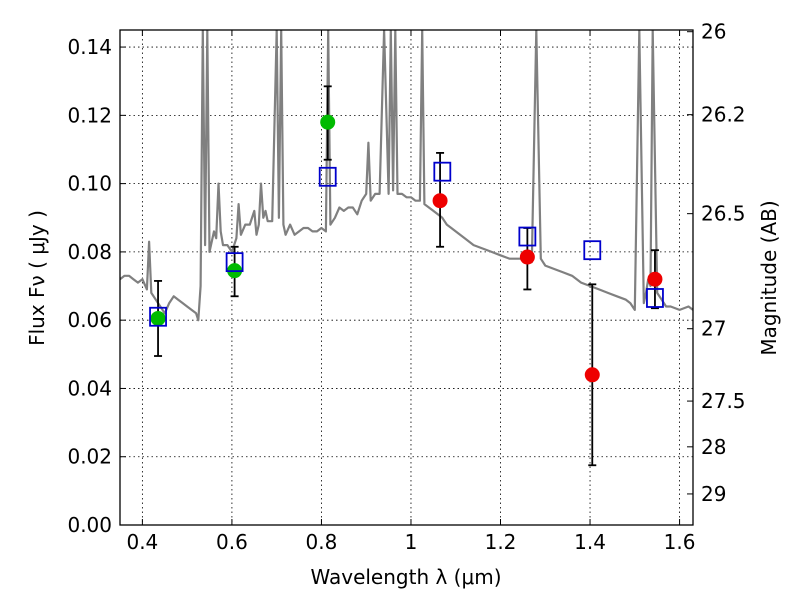  Describe the element at coordinates (322, 542) in the screenshot. I see `x-tick-label: 0.8` at that location.